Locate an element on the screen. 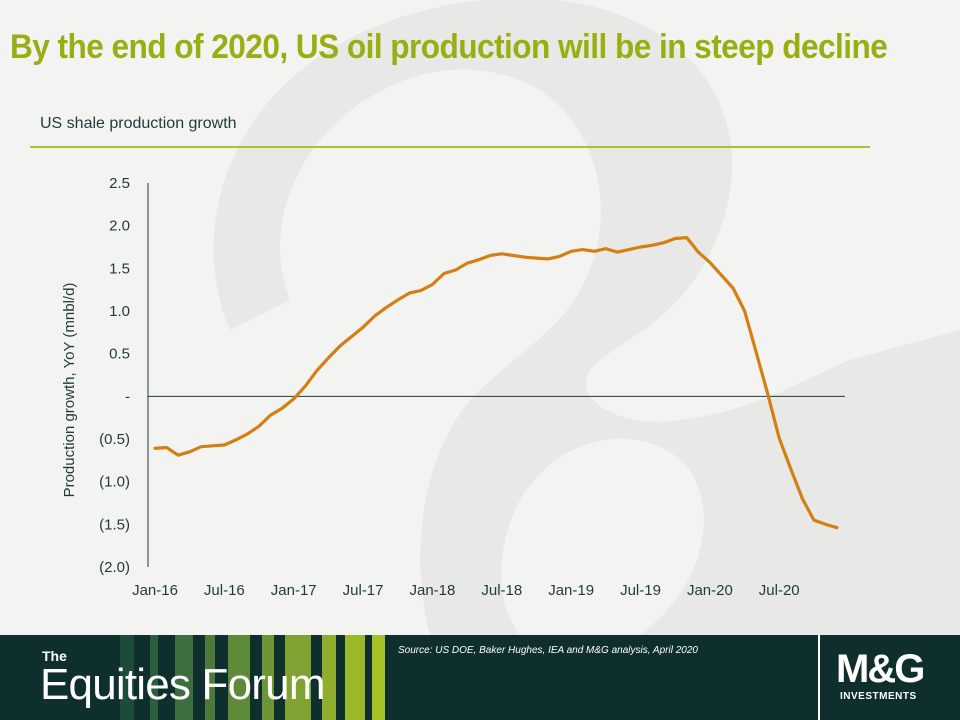 Image resolution: width=960 pixels, height=720 pixels. y-tick-label: (0.5) is located at coordinates (114, 439).